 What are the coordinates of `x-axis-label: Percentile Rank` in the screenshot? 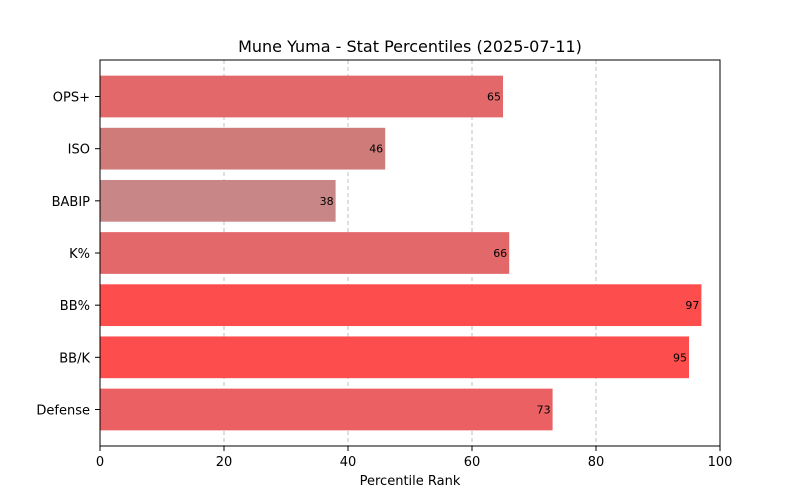 It's located at (410, 481).